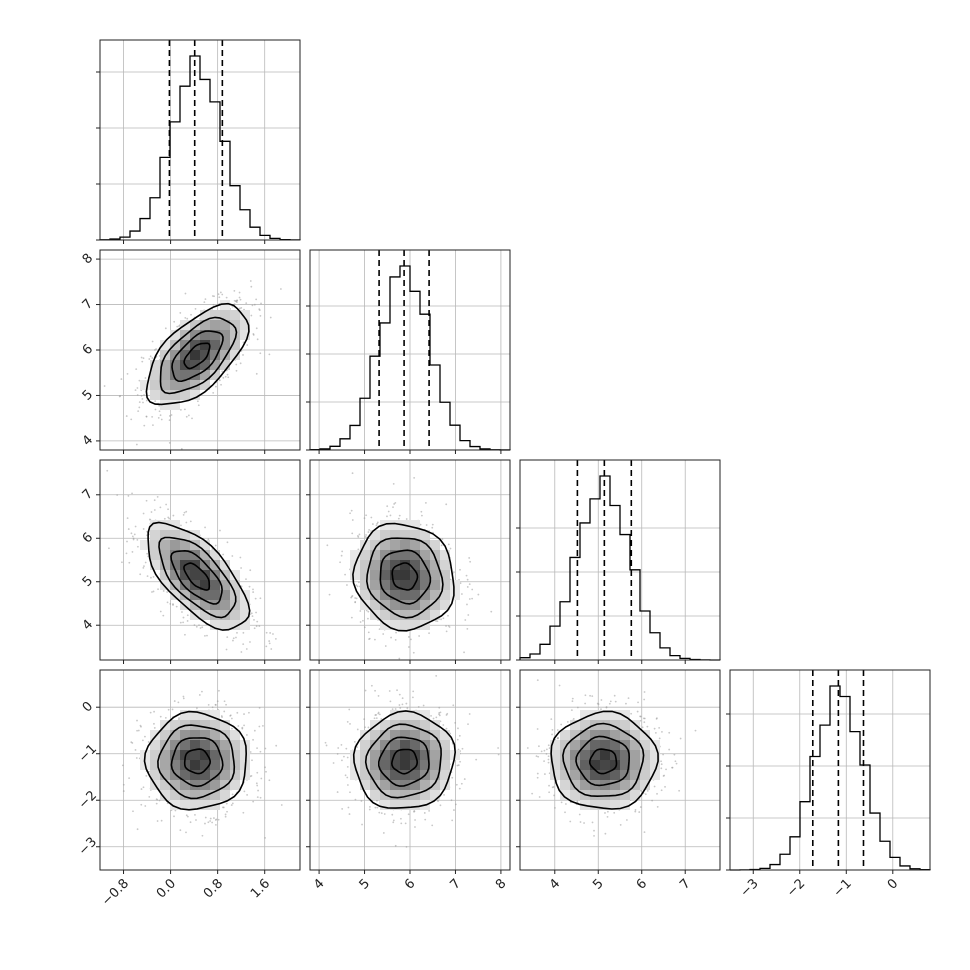  Describe the element at coordinates (88, 582) in the screenshot. I see `ytick-label-2-1: 5` at that location.